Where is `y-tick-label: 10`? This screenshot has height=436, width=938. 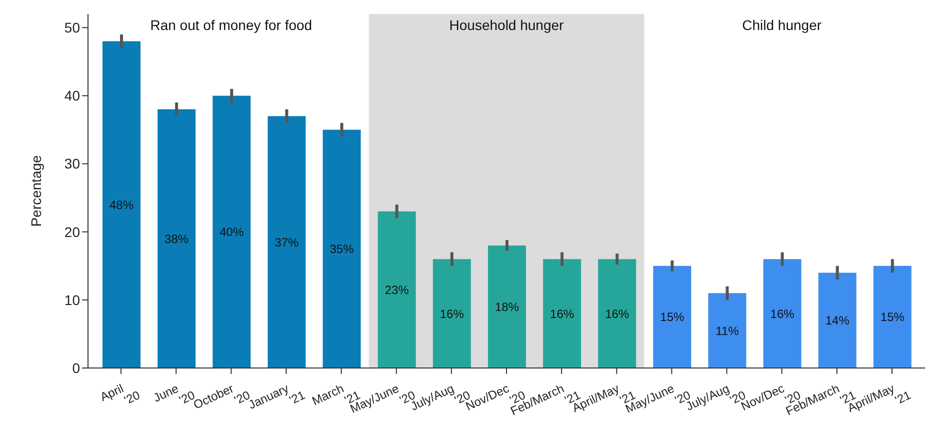 y-tick-label: 10 is located at coordinates (72, 300).